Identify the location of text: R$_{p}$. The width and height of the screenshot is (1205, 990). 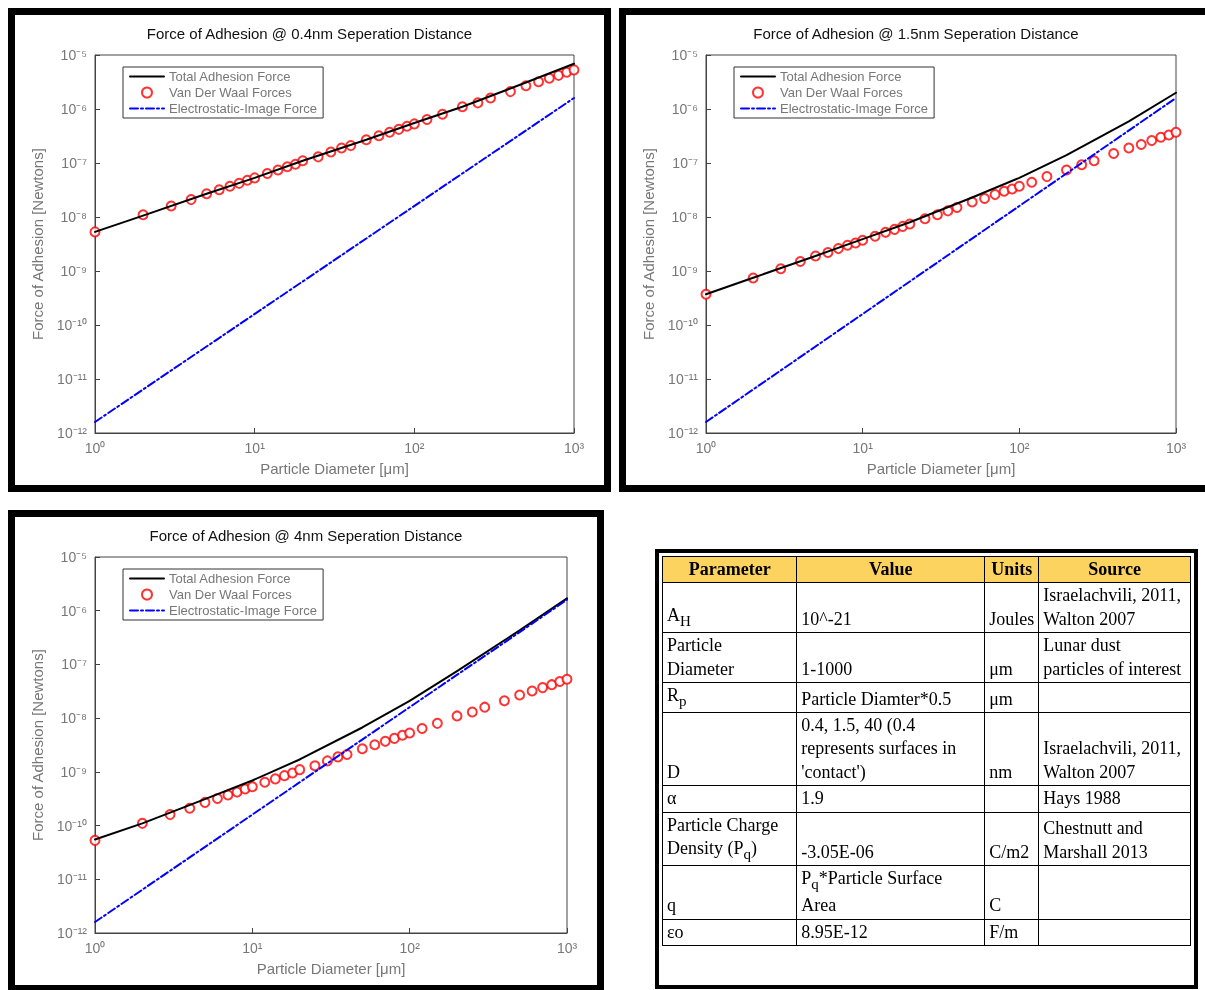
(677, 696).